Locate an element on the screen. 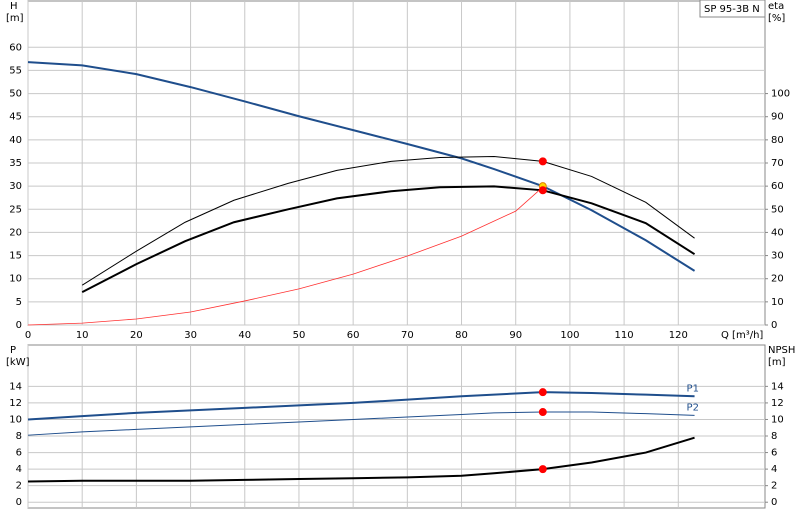 Image resolution: width=800 pixels, height=520 pixels. y2-axis-unit: [%] is located at coordinates (776, 18).